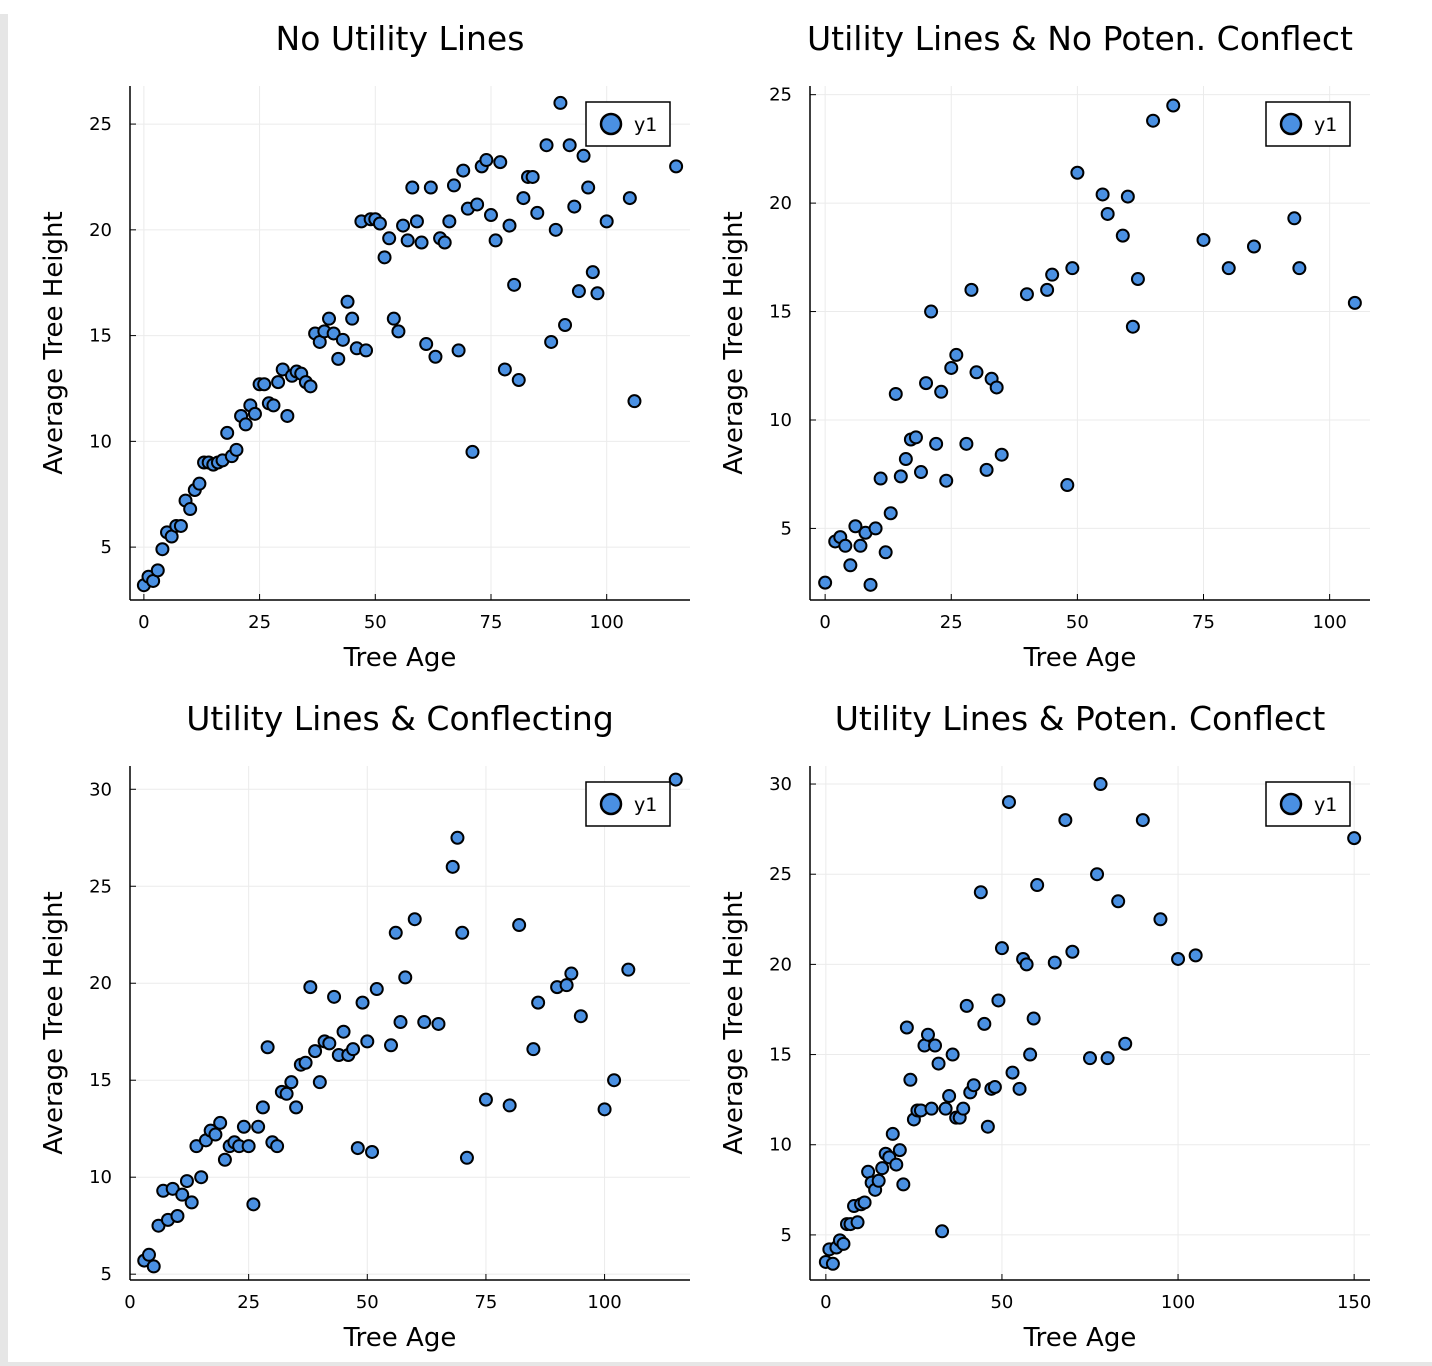  What do you see at coordinates (400, 658) in the screenshot?
I see `x-axis-label: Tree Age` at bounding box center [400, 658].